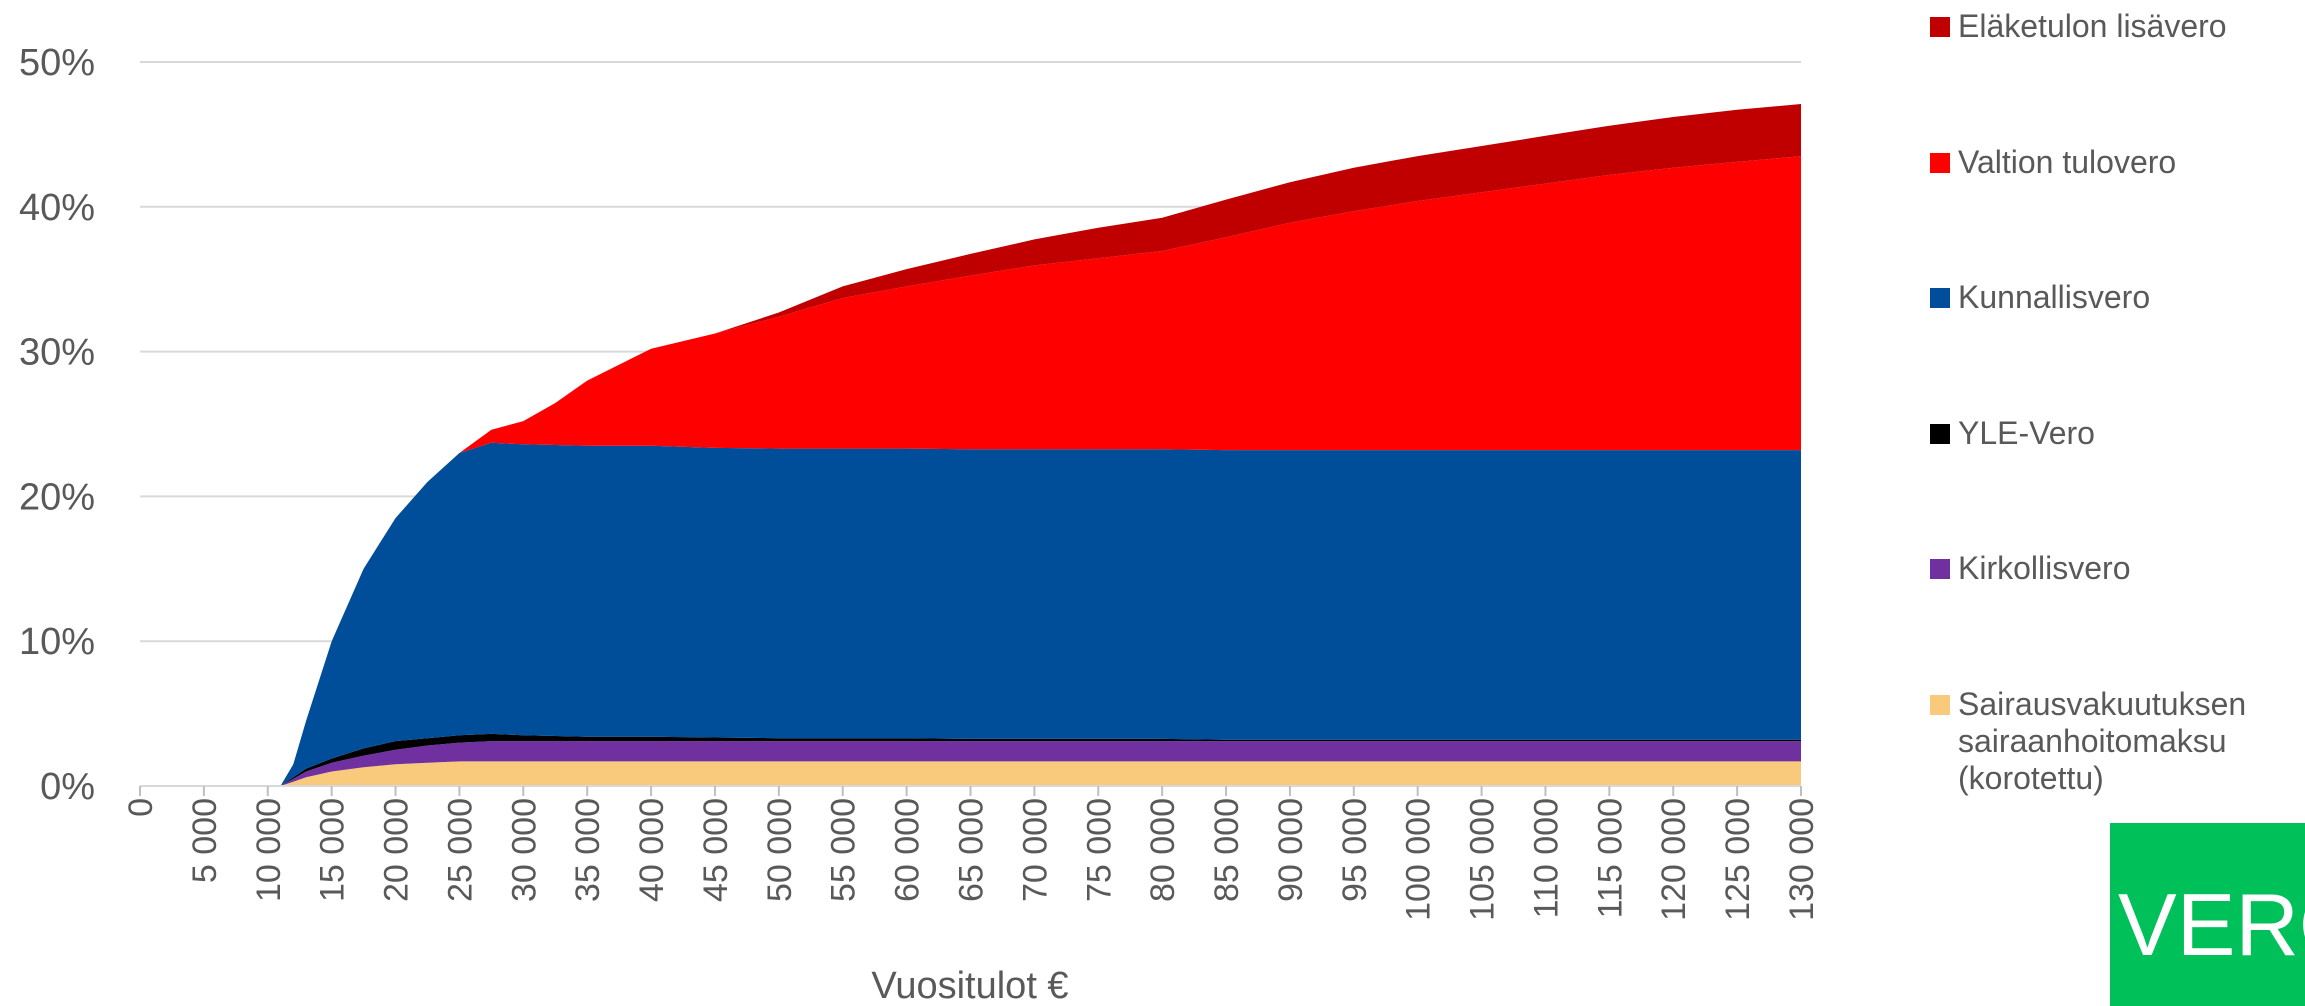 Image resolution: width=2305 pixels, height=1006 pixels. What do you see at coordinates (460, 850) in the screenshot?
I see `x-tick-label: 25 000` at bounding box center [460, 850].